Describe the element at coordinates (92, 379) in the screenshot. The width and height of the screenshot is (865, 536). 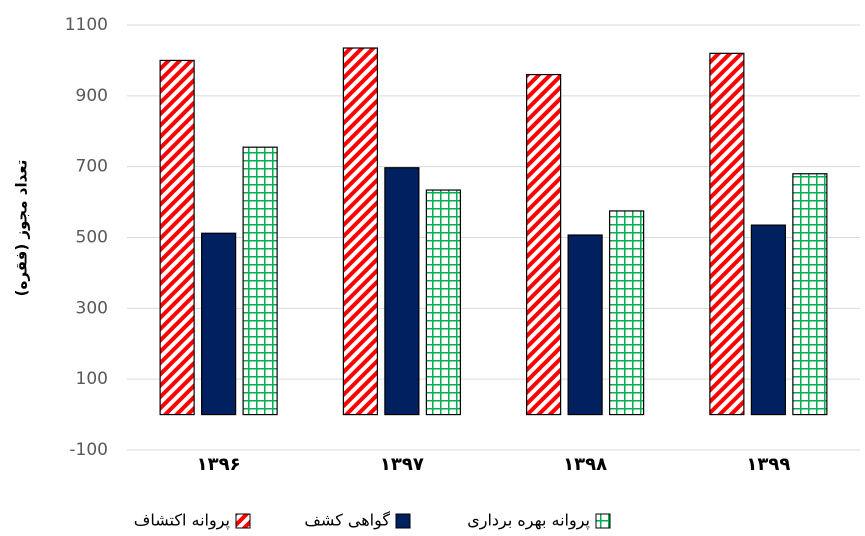
I see `y-tick-label: 100` at that location.